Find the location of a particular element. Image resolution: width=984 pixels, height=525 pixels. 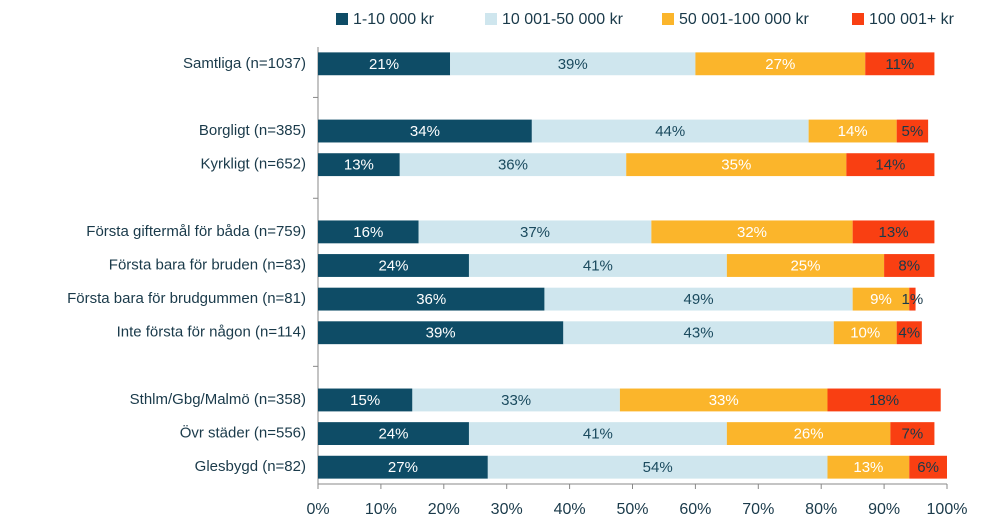

data-label: 4% is located at coordinates (909, 333).